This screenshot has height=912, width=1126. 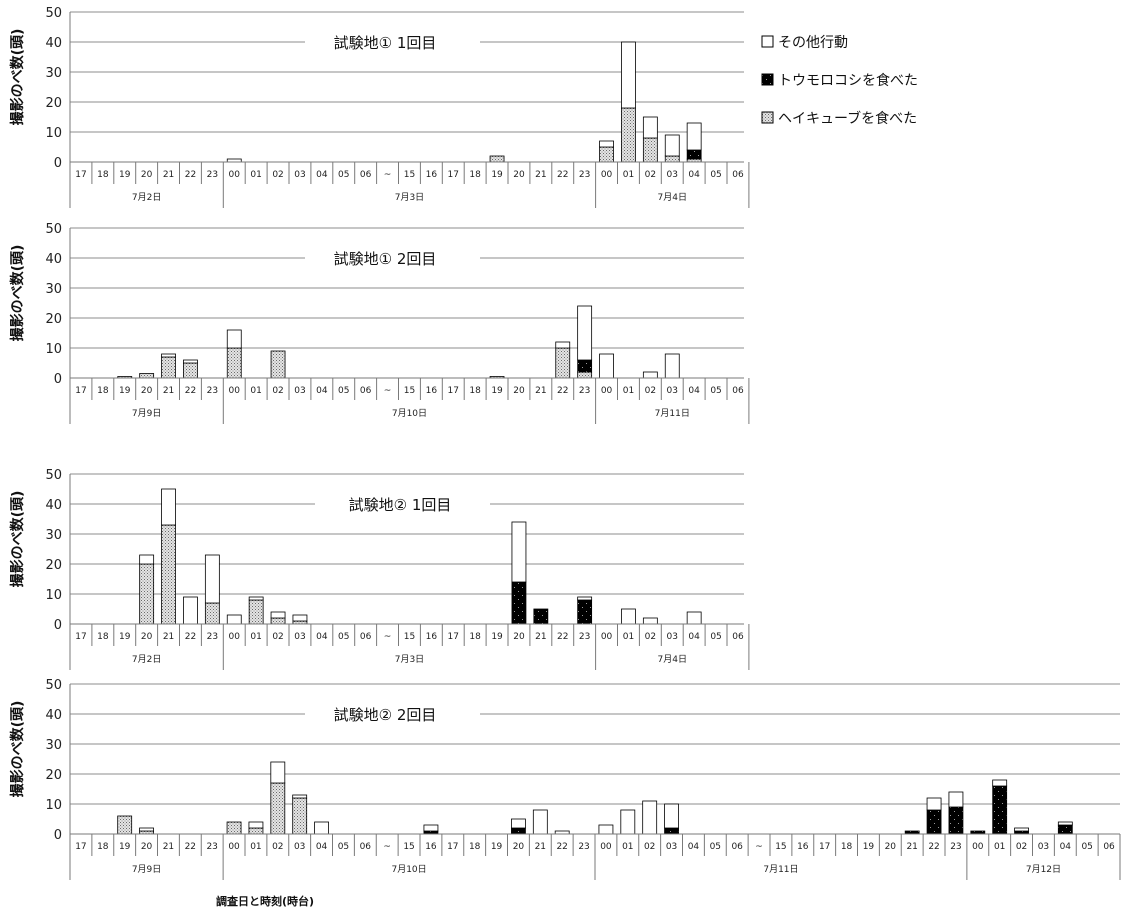 What do you see at coordinates (388, 637) in the screenshot?
I see `x-tick-label: ~` at bounding box center [388, 637].